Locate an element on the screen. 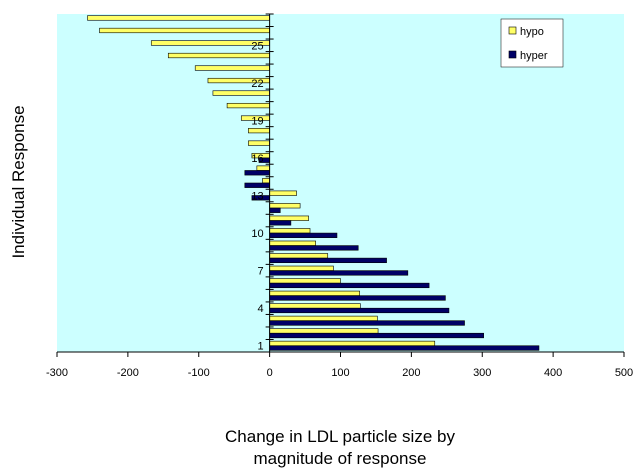  y-tick-labels: 1 4 7 10 13 16 19 22 25 is located at coordinates (257, 196).